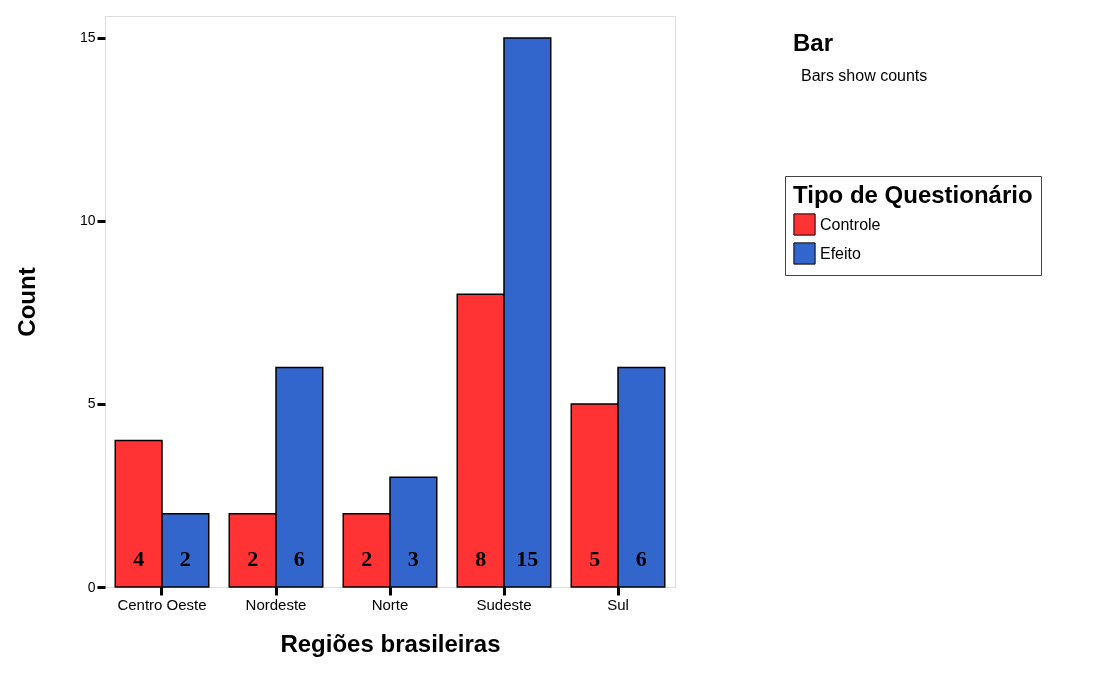 This screenshot has width=1098, height=677. Describe the element at coordinates (413, 558) in the screenshot. I see `data-label: 3` at that location.